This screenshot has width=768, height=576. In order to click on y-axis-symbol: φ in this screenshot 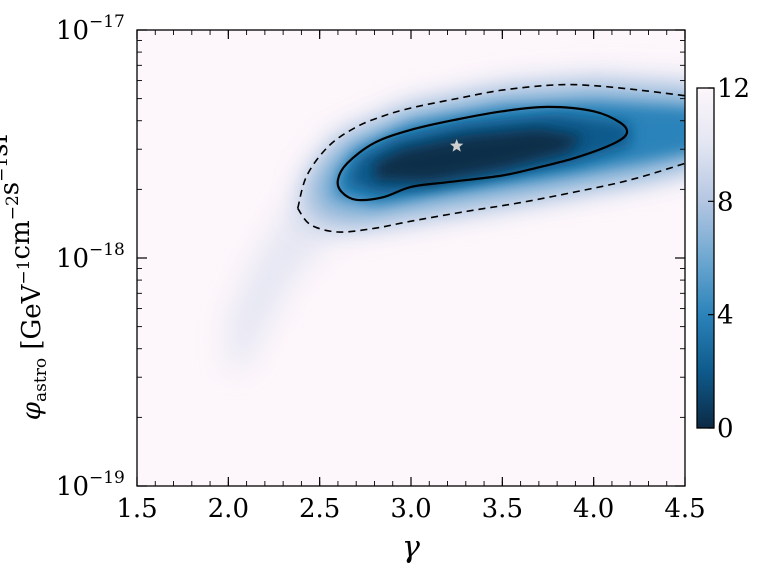, I will do `click(32, 410)`.